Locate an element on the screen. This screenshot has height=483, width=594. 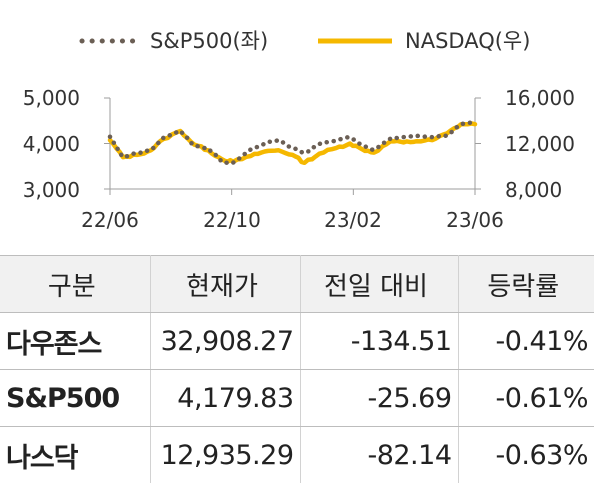
row-label: S&P500 is located at coordinates (75, 398).